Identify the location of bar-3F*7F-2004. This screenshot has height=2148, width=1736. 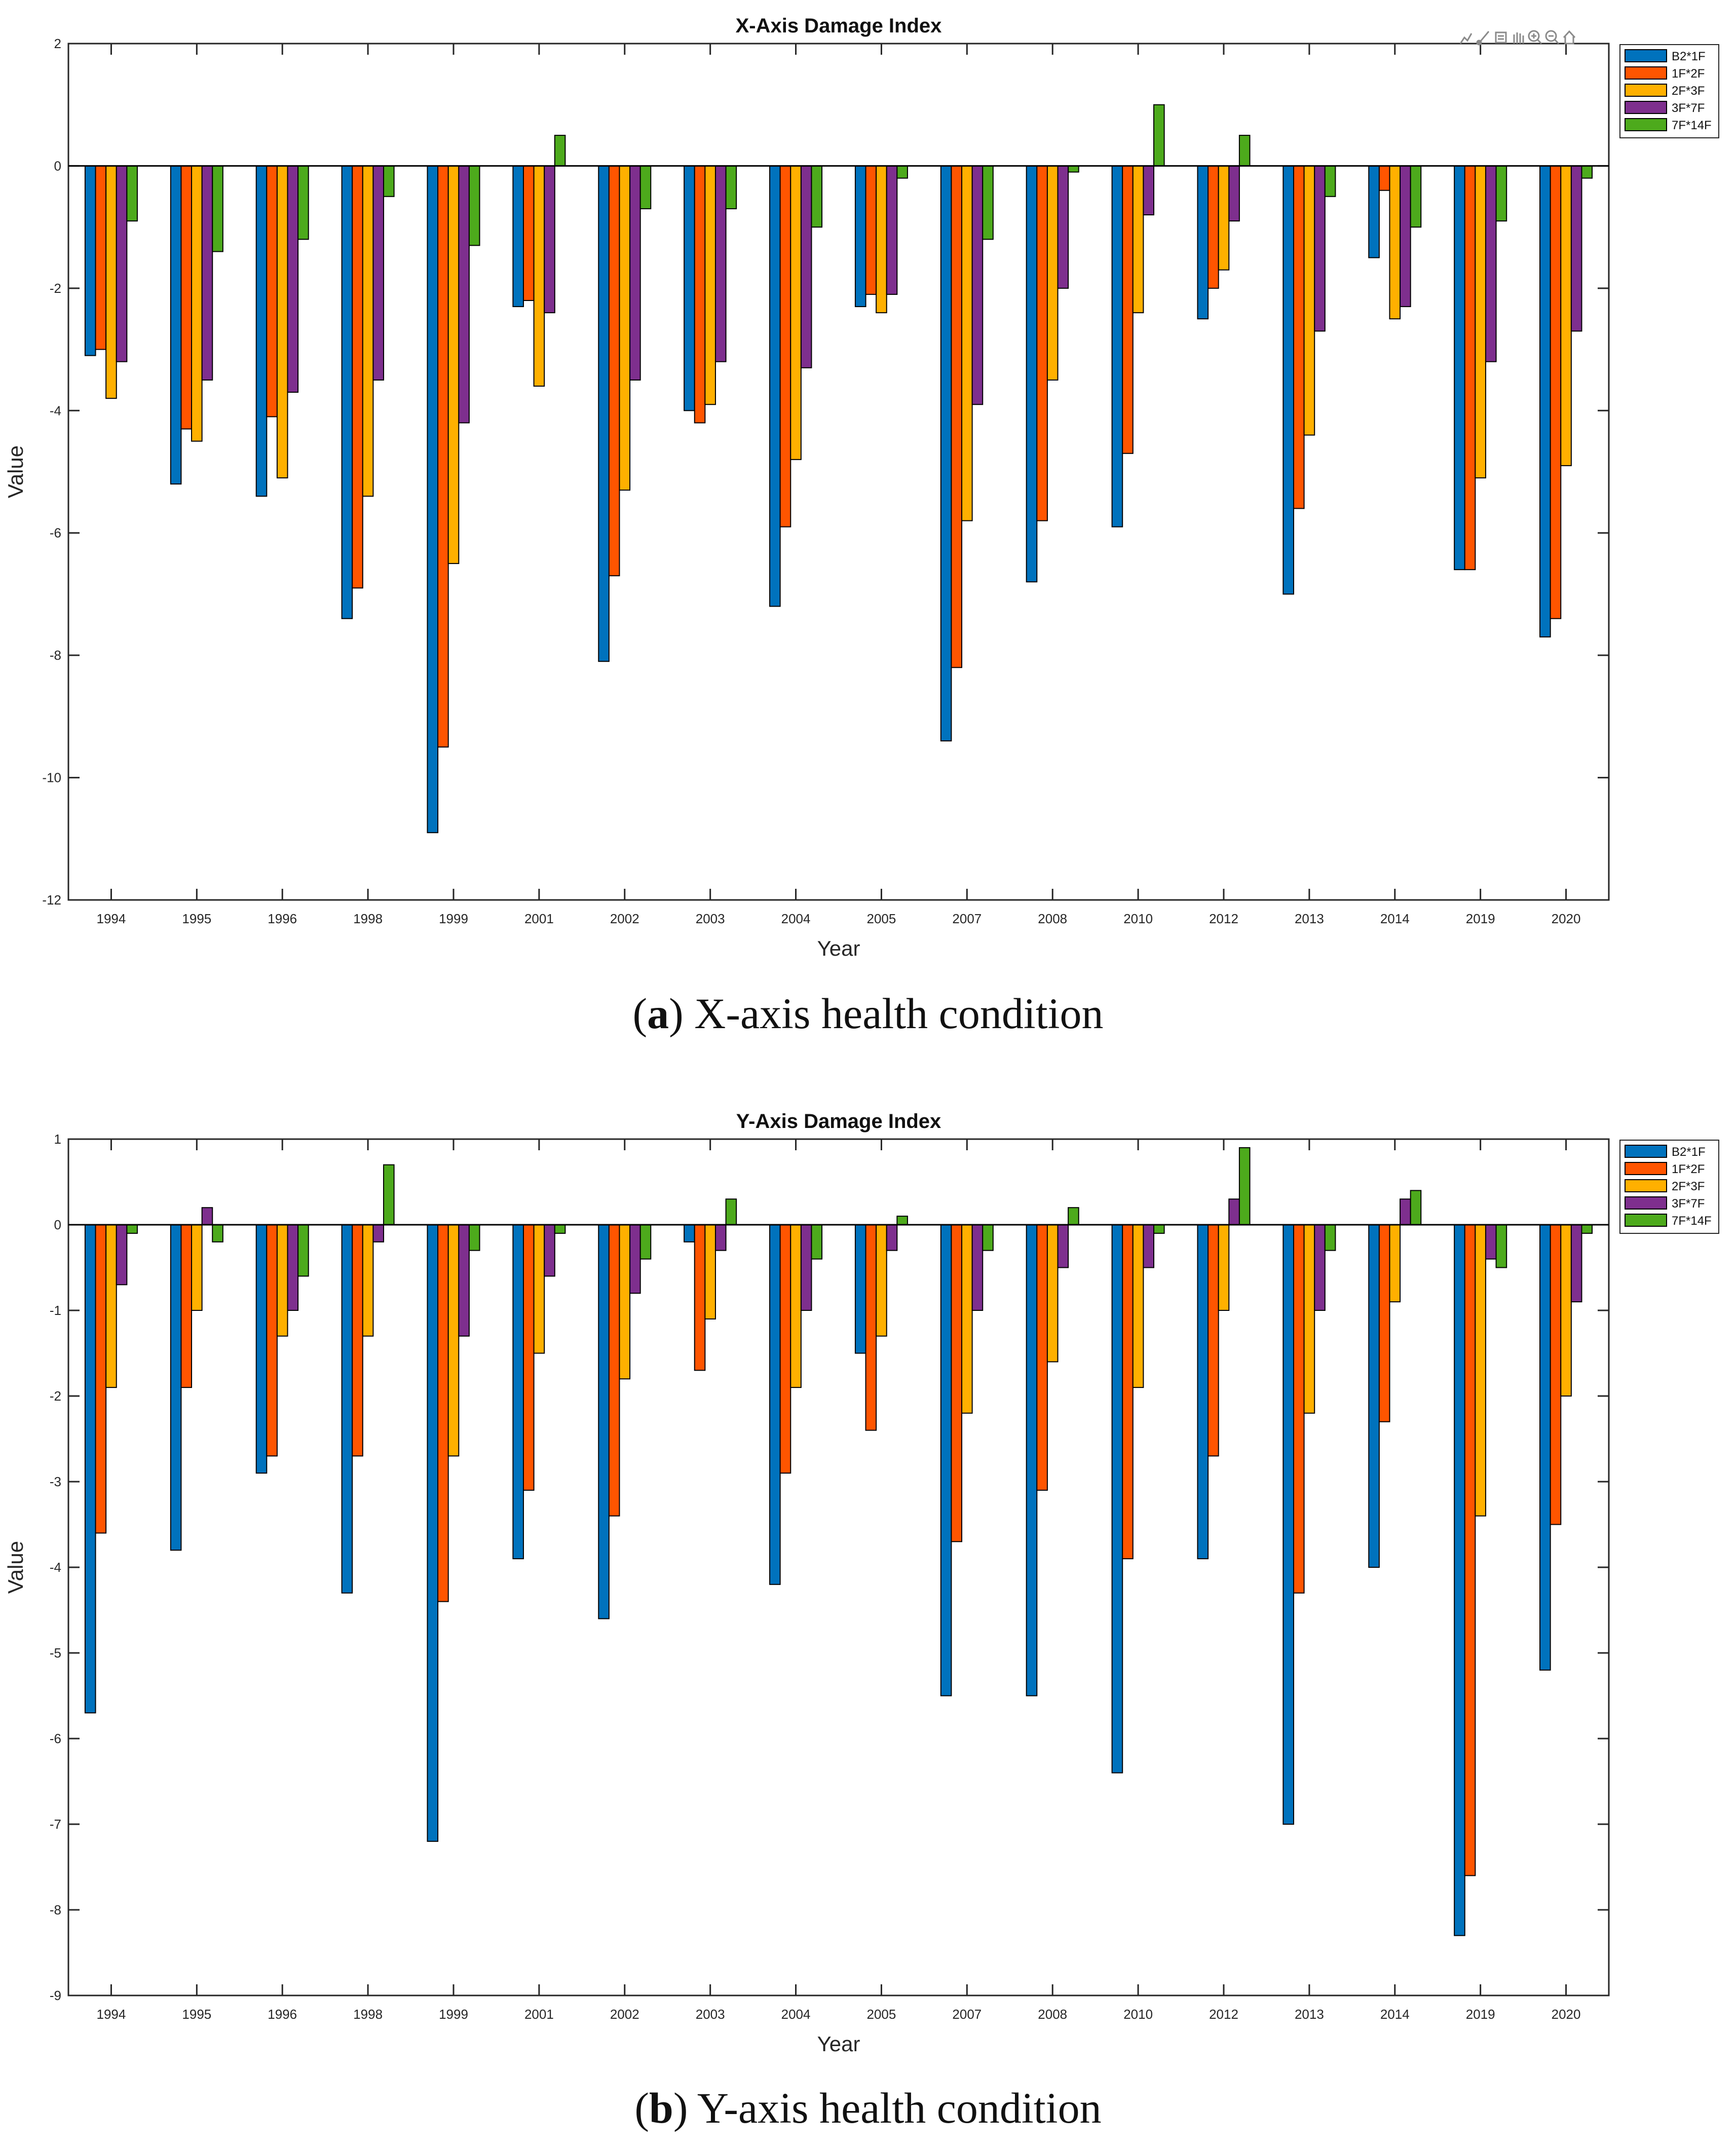
(806, 266).